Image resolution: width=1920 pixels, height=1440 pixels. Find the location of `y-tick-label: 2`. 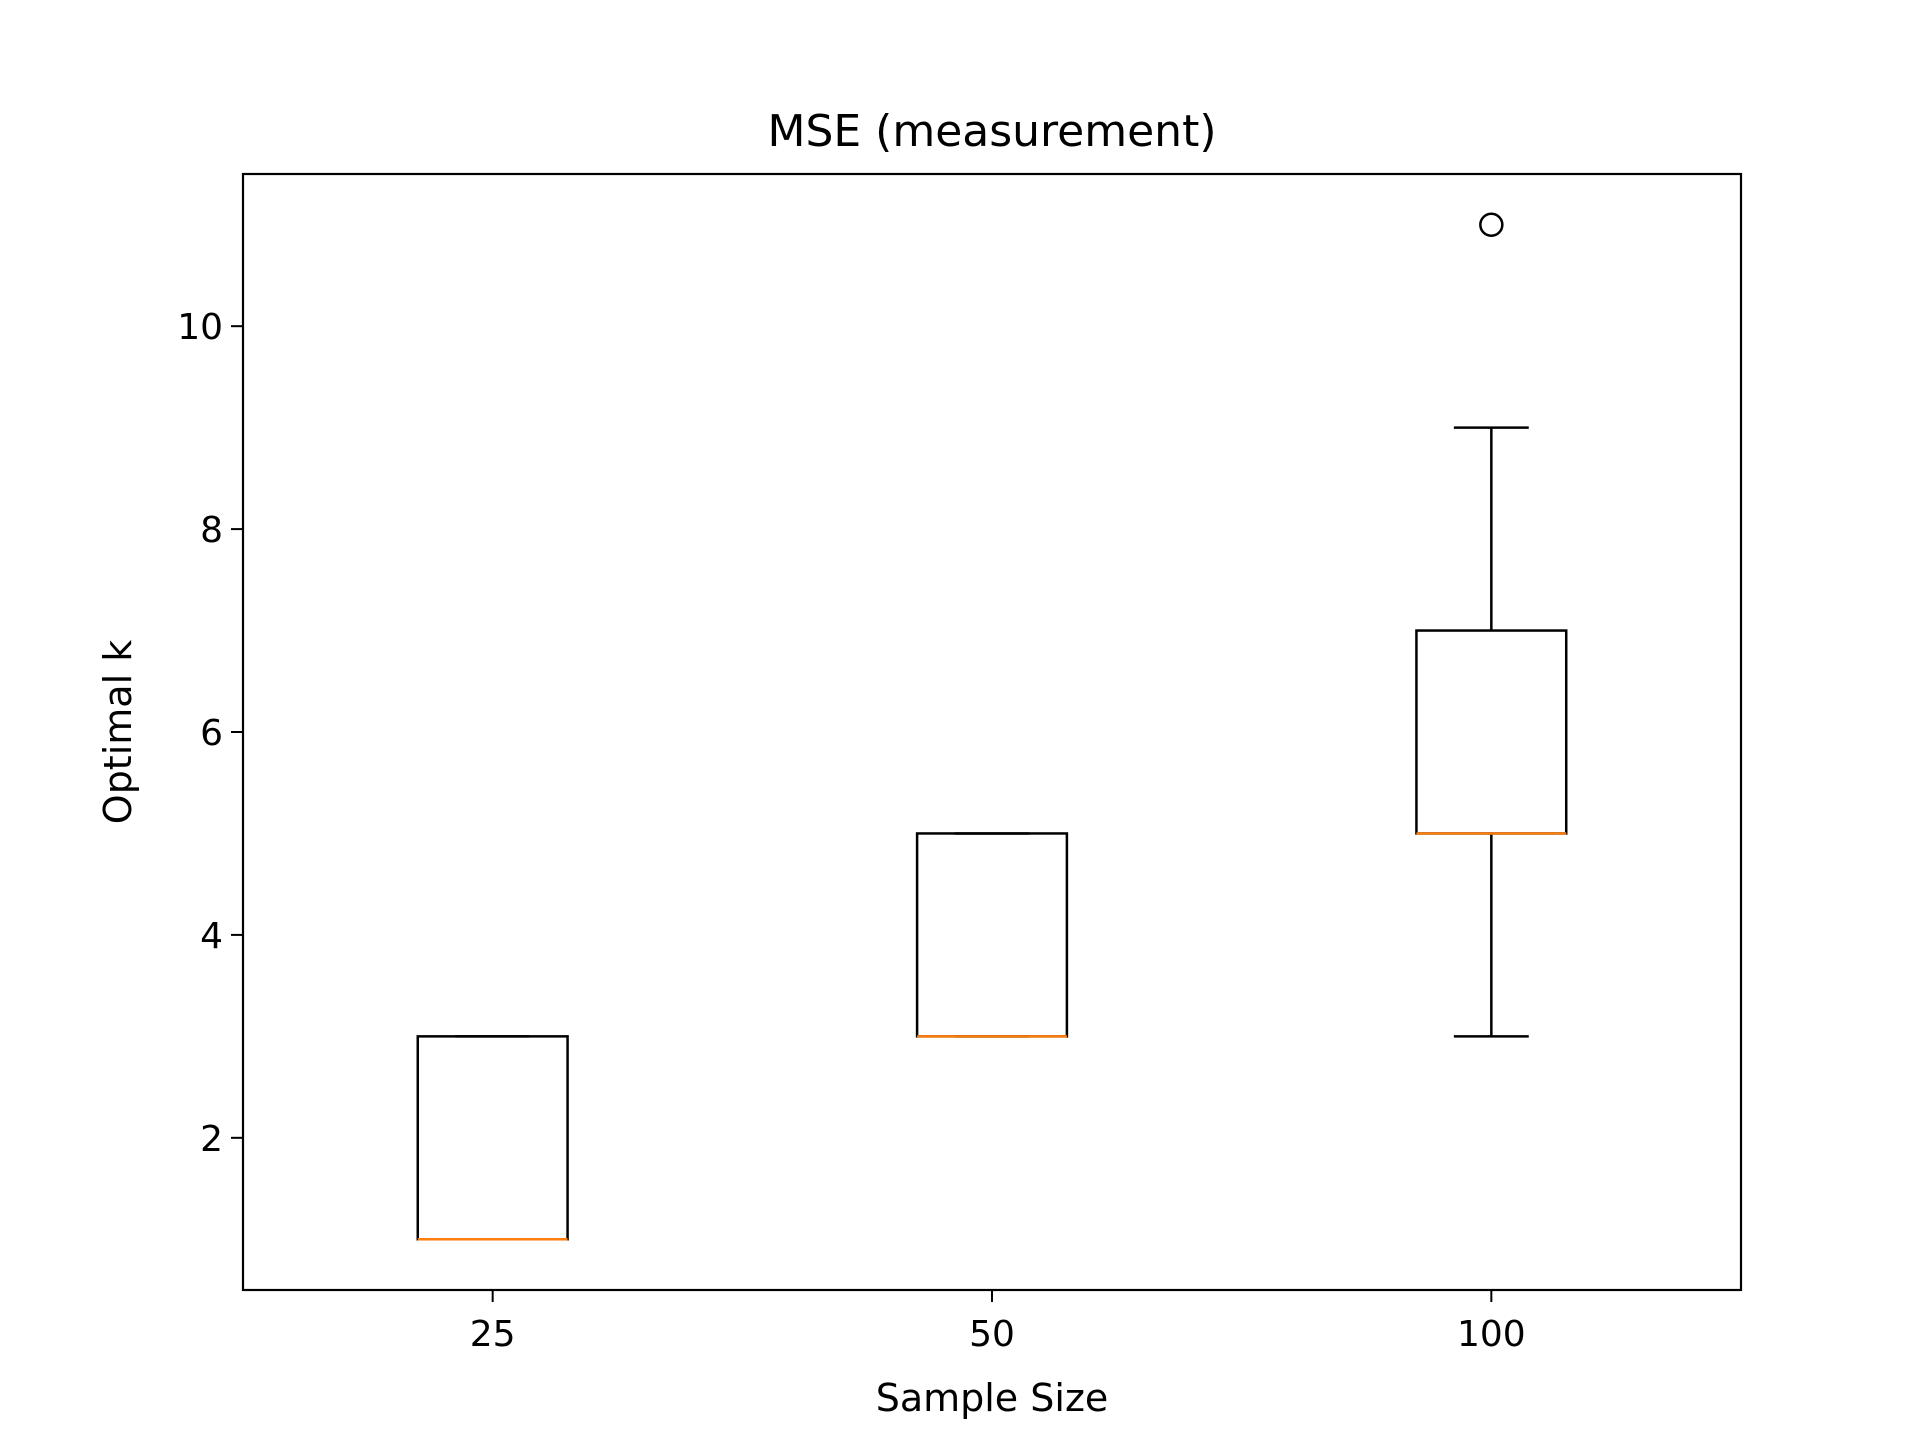

y-tick-label: 2 is located at coordinates (211, 1139).